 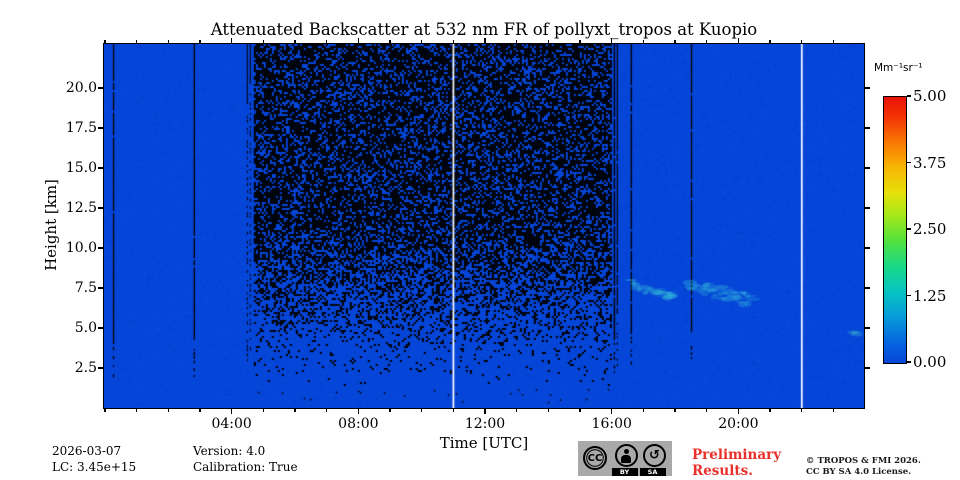 I want to click on copyright-line2: CC BY SA 4.0 License., so click(x=859, y=472).